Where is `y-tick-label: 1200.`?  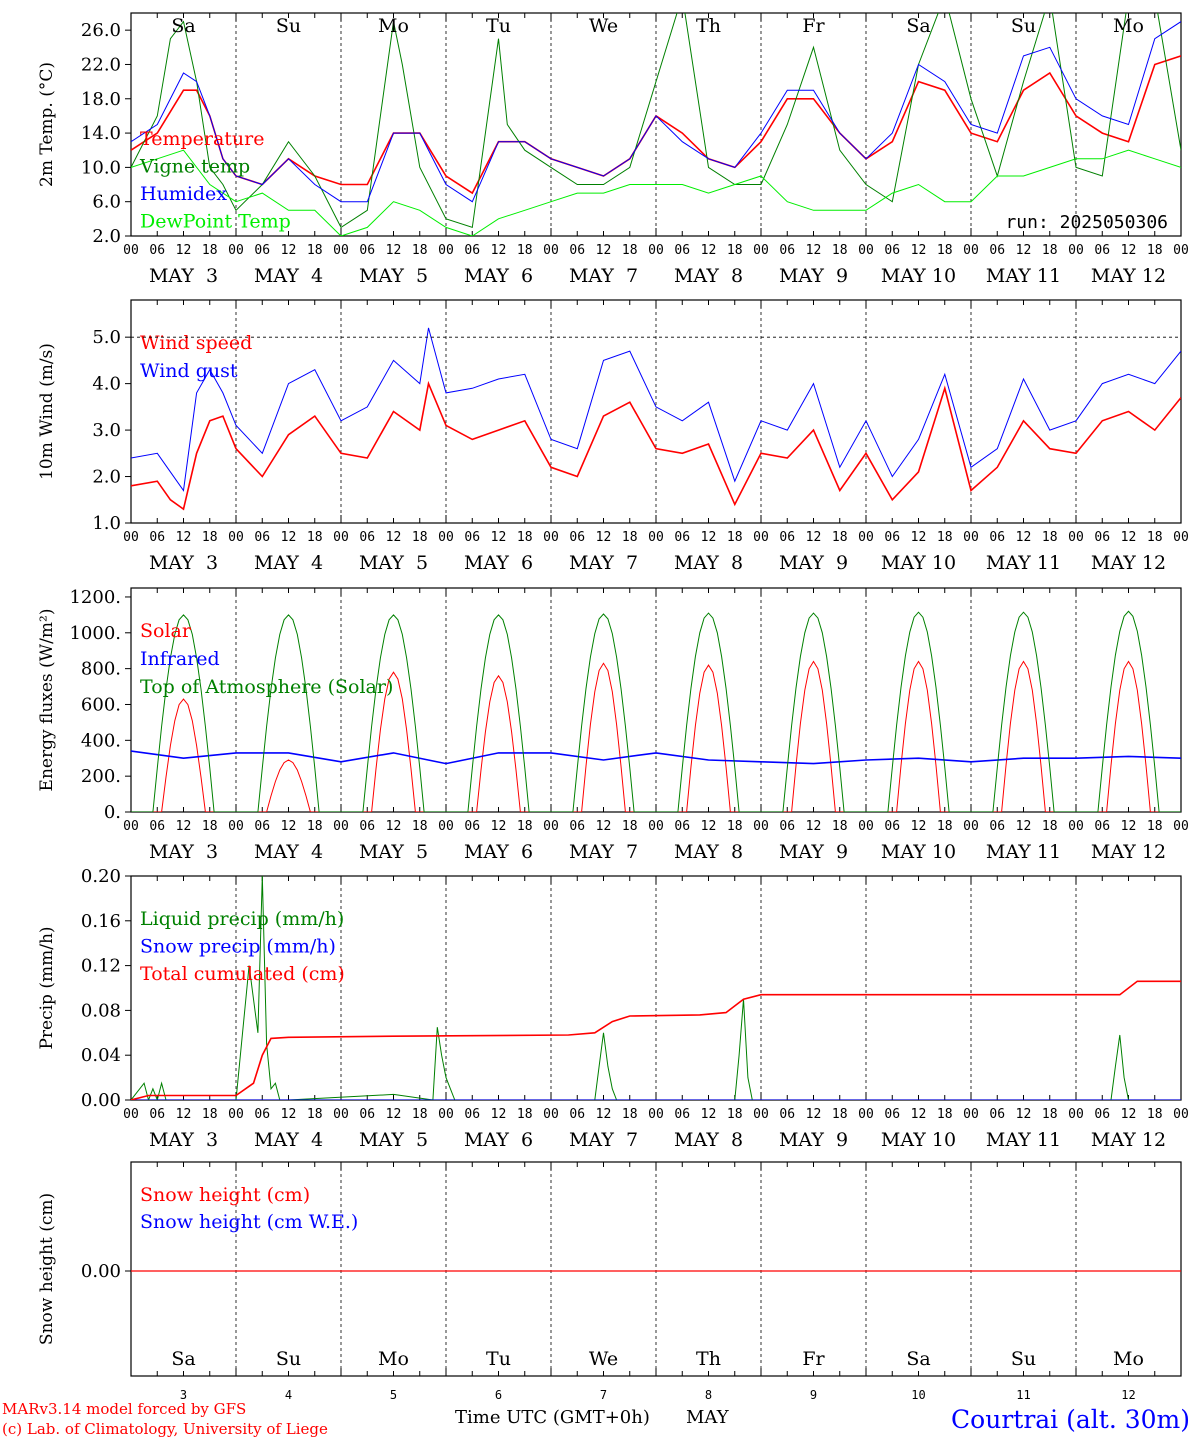
y-tick-label: 1200. is located at coordinates (95, 597).